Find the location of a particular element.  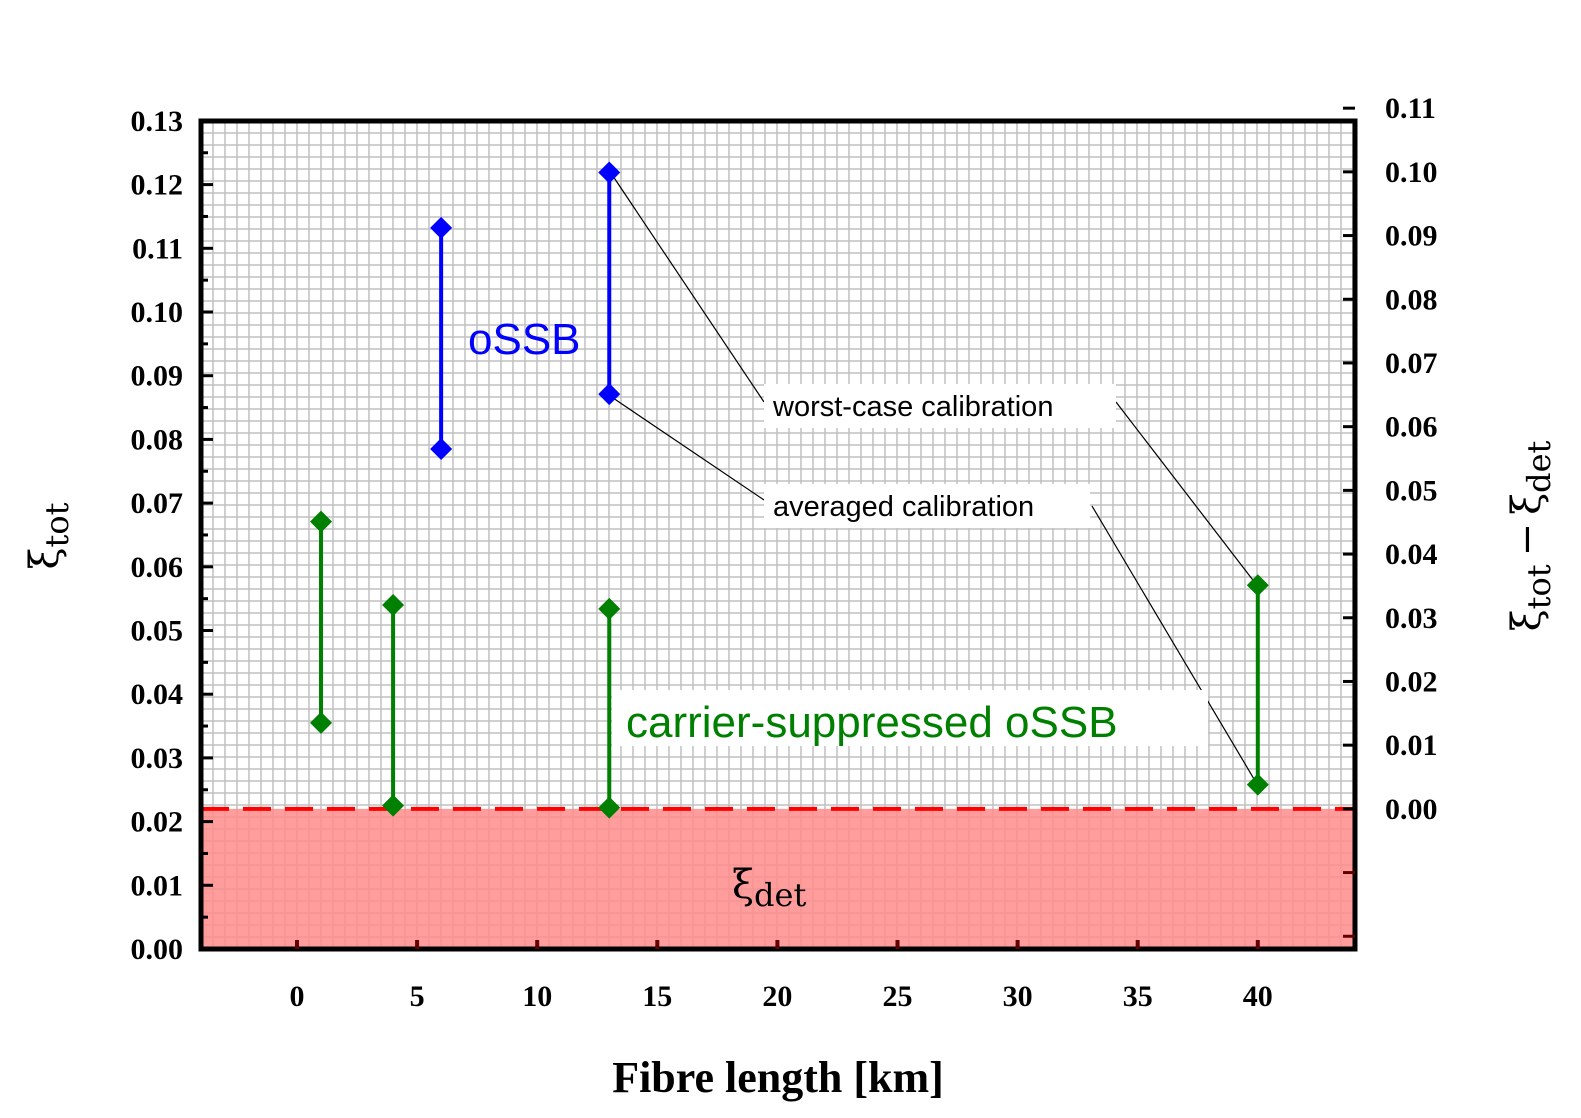

y-tick-label-right: 0.06 is located at coordinates (1411, 427).